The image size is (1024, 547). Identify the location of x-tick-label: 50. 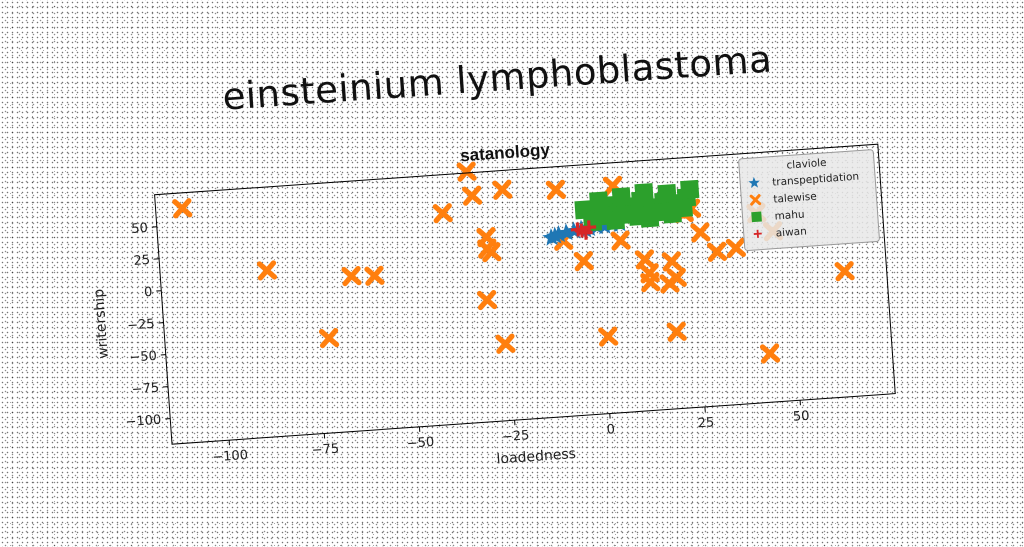
(801, 417).